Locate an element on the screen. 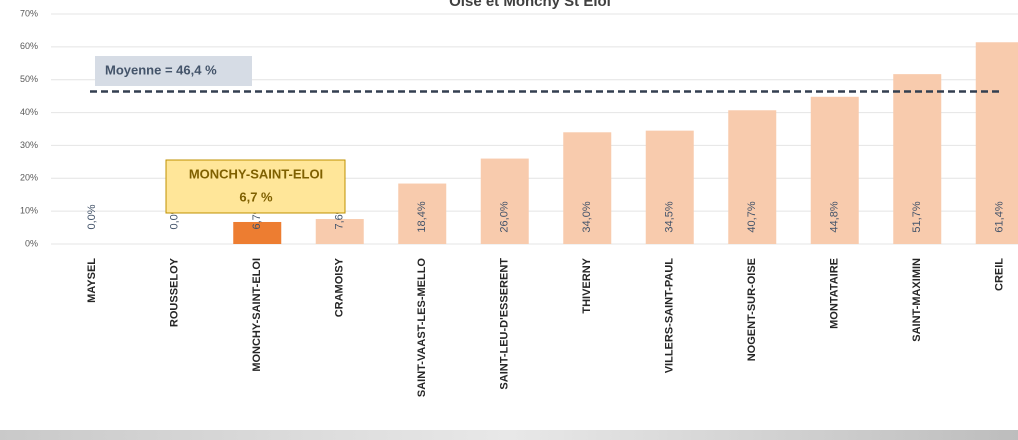 The width and height of the screenshot is (1018, 440). y-tick-label: 50% is located at coordinates (29, 79).